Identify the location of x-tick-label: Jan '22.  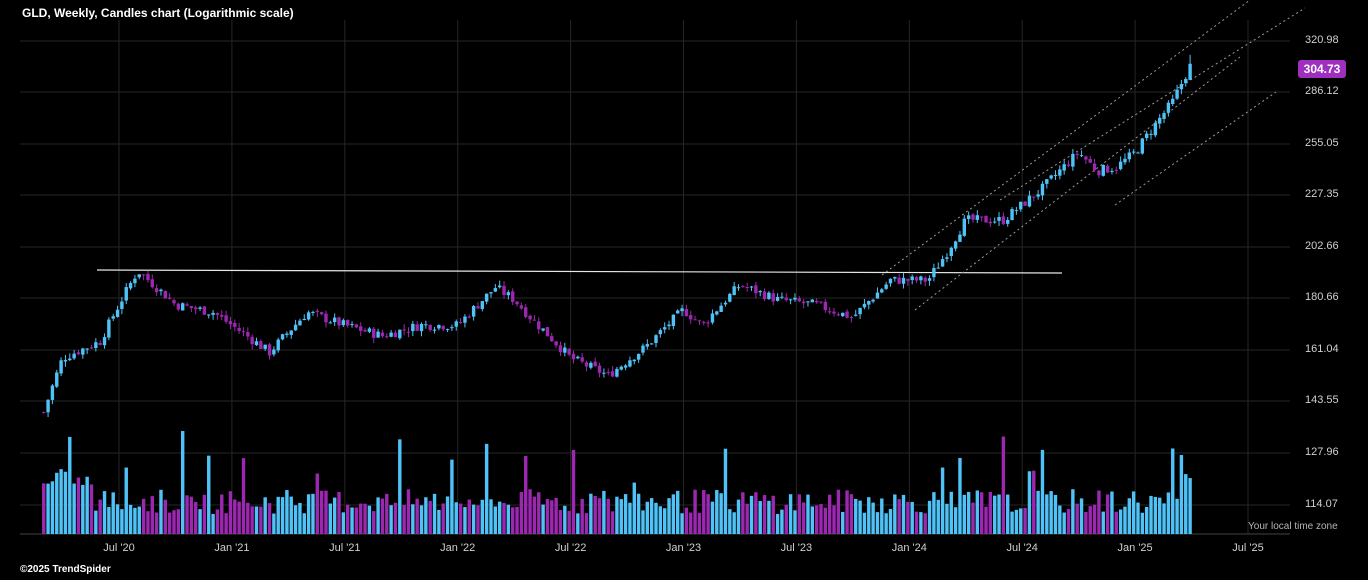
(458, 548).